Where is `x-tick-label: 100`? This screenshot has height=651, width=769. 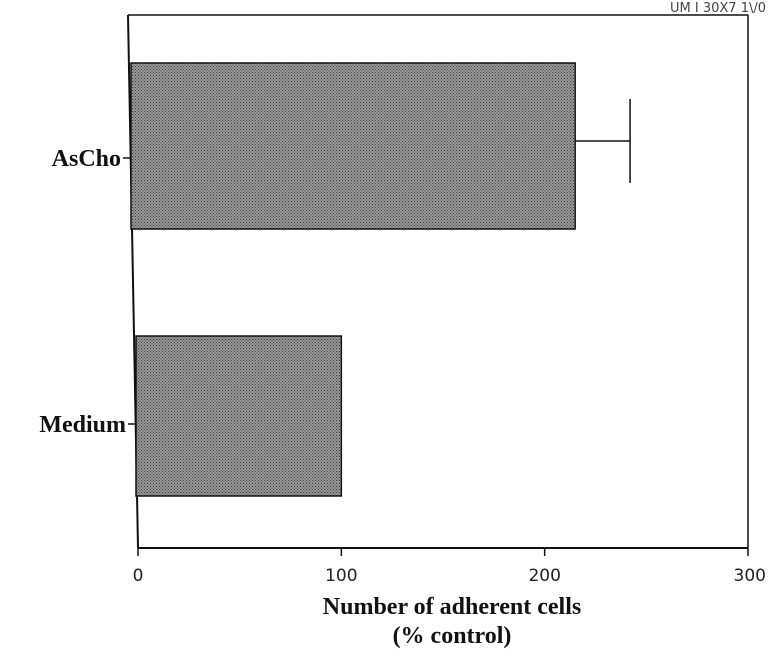
x-tick-label: 100 is located at coordinates (341, 576).